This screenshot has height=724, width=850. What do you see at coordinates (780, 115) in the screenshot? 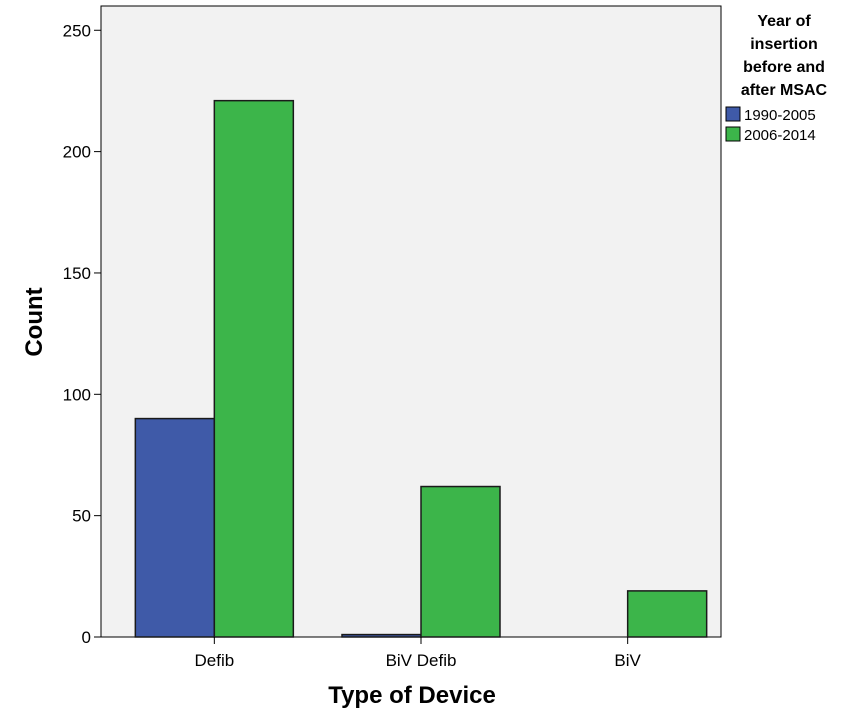
I see `legend-label-series-1: 1990-2005` at bounding box center [780, 115].